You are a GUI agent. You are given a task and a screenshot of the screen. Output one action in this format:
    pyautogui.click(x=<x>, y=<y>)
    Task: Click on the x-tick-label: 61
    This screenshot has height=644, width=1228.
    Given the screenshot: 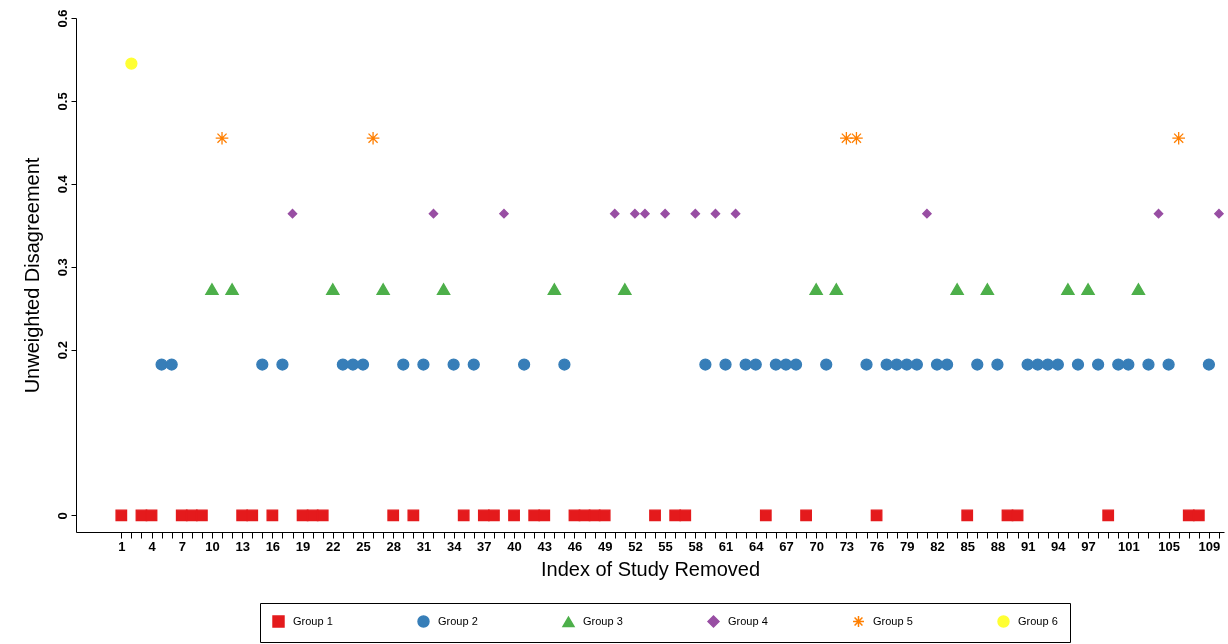 What is the action you would take?
    pyautogui.click(x=726, y=546)
    